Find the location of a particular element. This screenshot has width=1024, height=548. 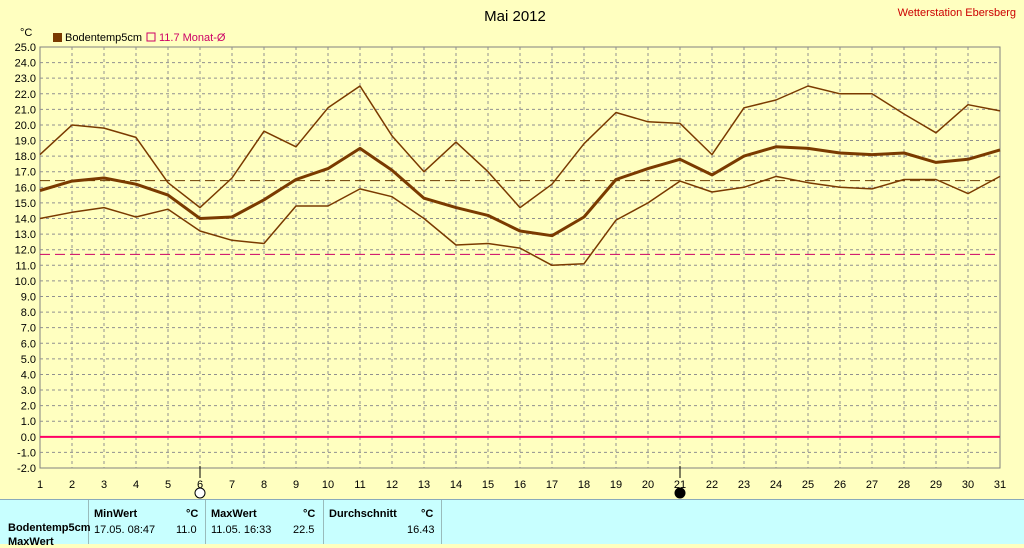

min-header: MinWert is located at coordinates (116, 514).